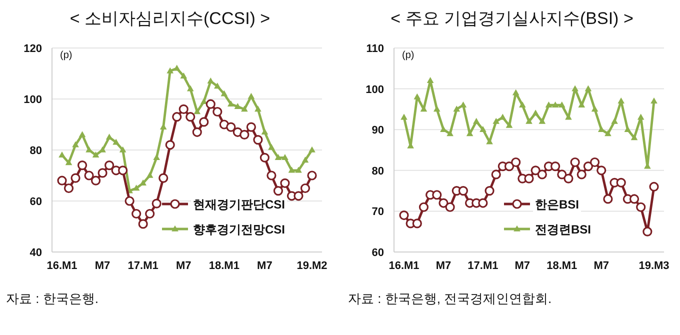  Describe the element at coordinates (378, 130) in the screenshot. I see `y-tick-label: 90` at that location.